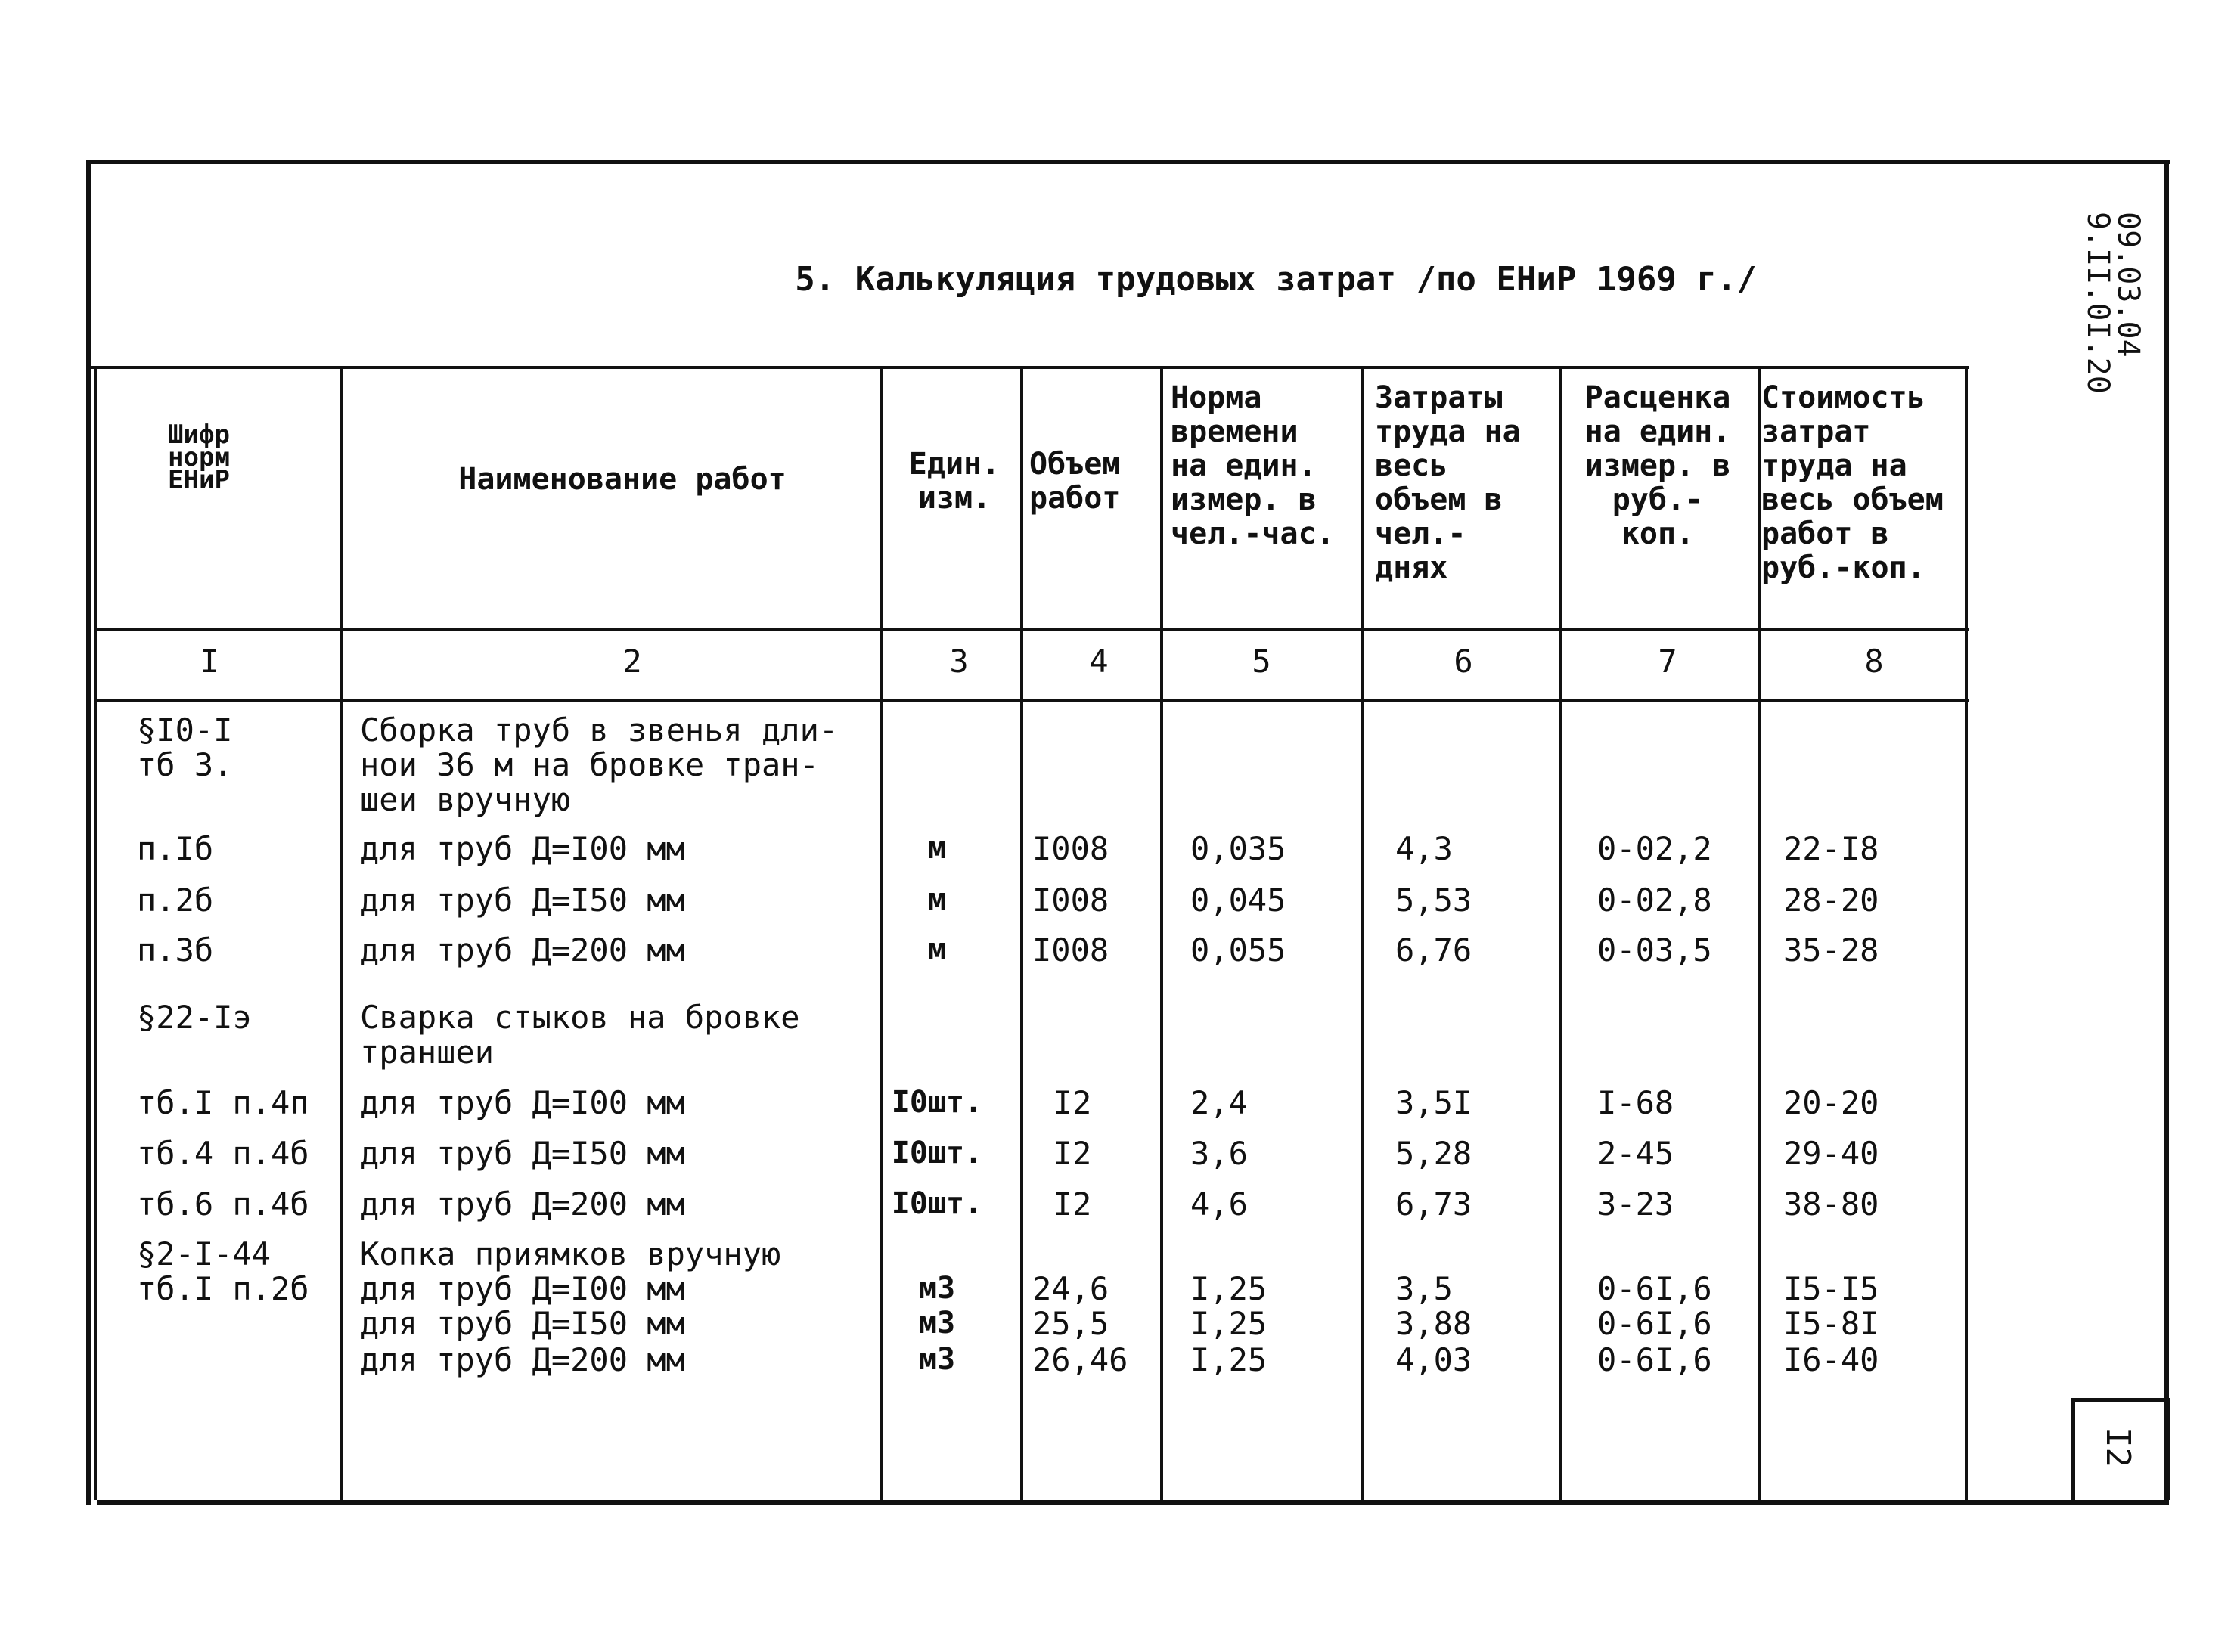 The width and height of the screenshot is (2234, 1652). Describe the element at coordinates (1433, 901) in the screenshot. I see `cell-labor: 5,53` at that location.